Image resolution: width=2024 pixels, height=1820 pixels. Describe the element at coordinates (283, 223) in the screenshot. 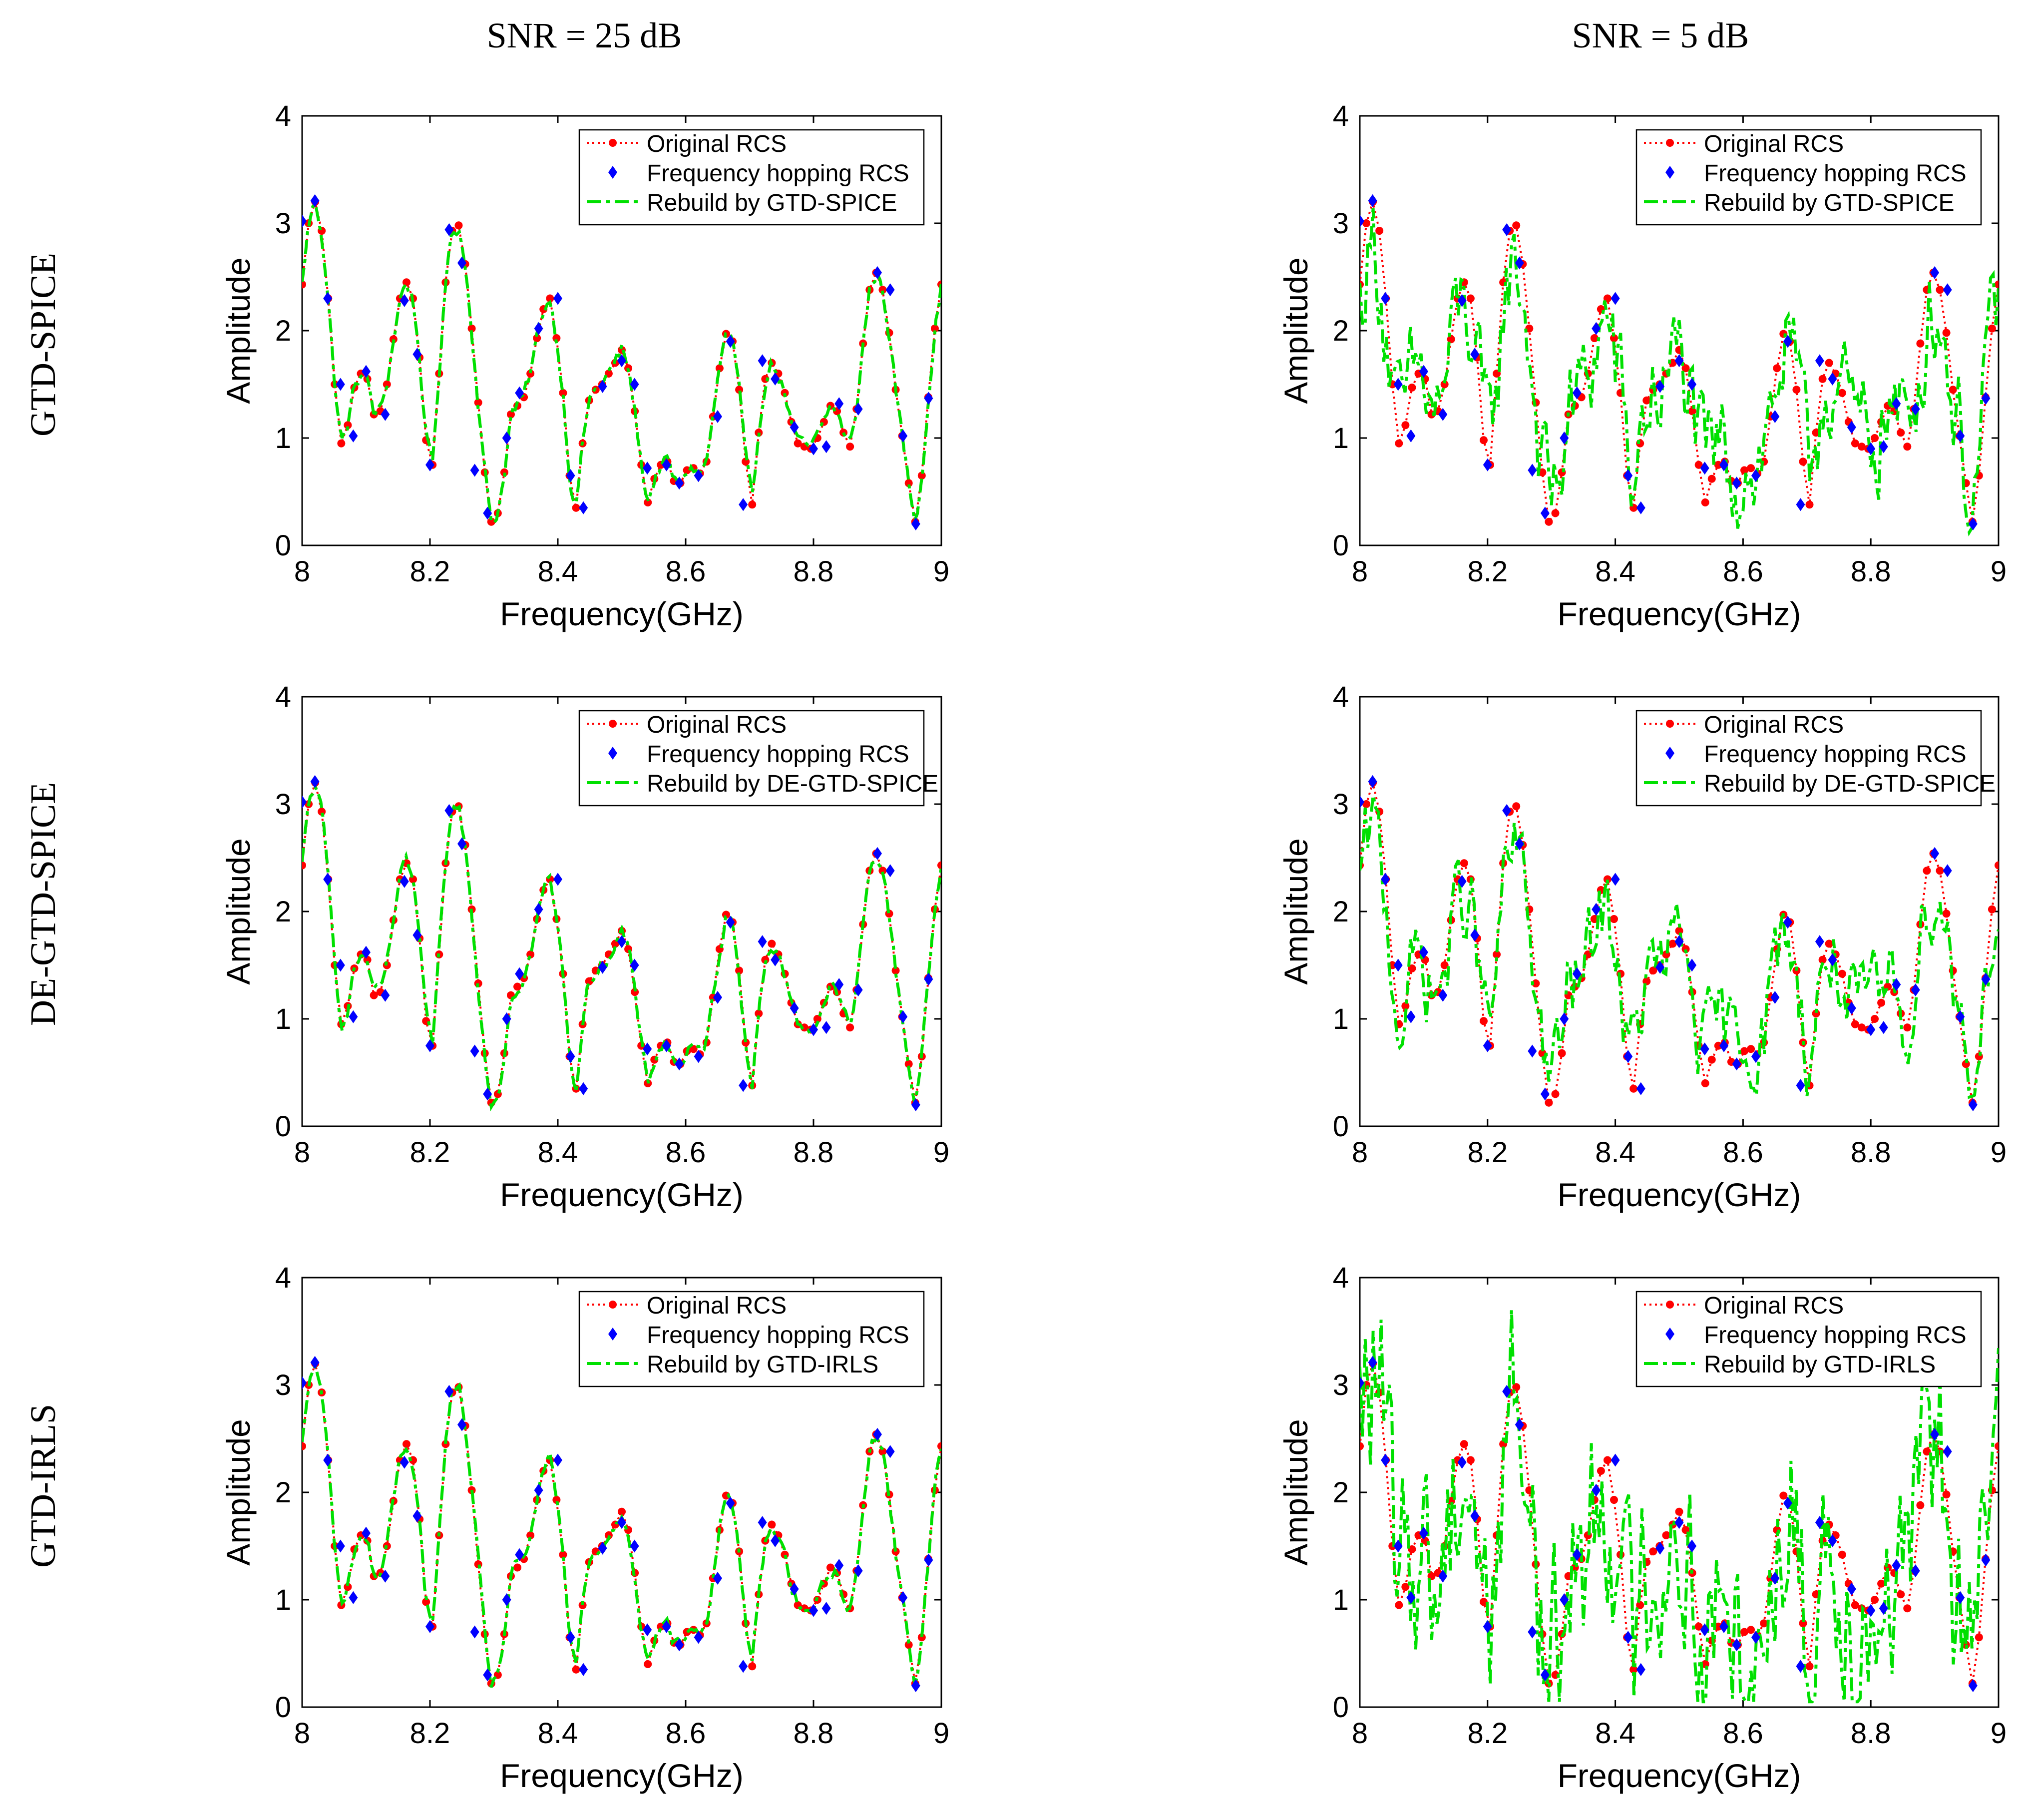

I see `y-tick-label: 3` at that location.